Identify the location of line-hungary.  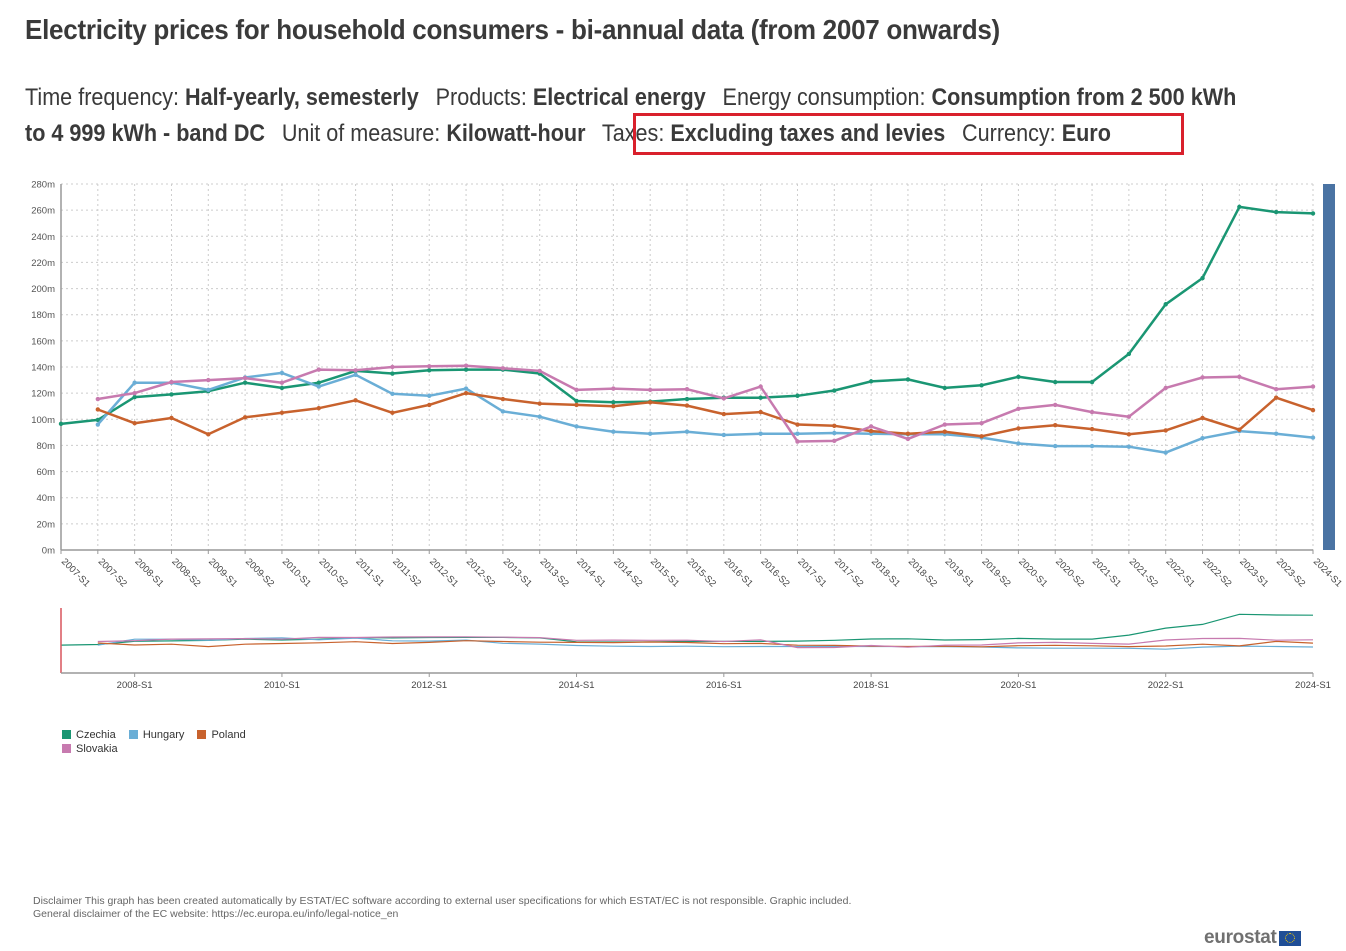
(705, 412).